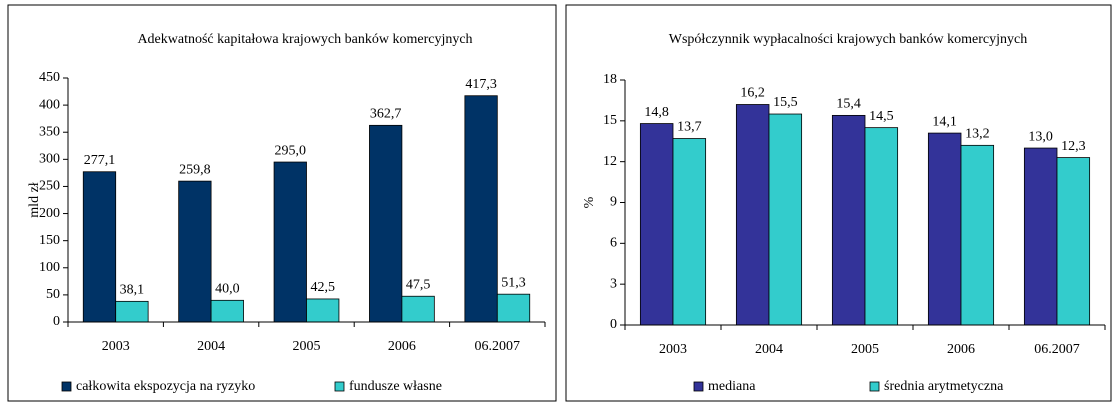  What do you see at coordinates (49, 104) in the screenshot?
I see `y-tick-label: 400` at bounding box center [49, 104].